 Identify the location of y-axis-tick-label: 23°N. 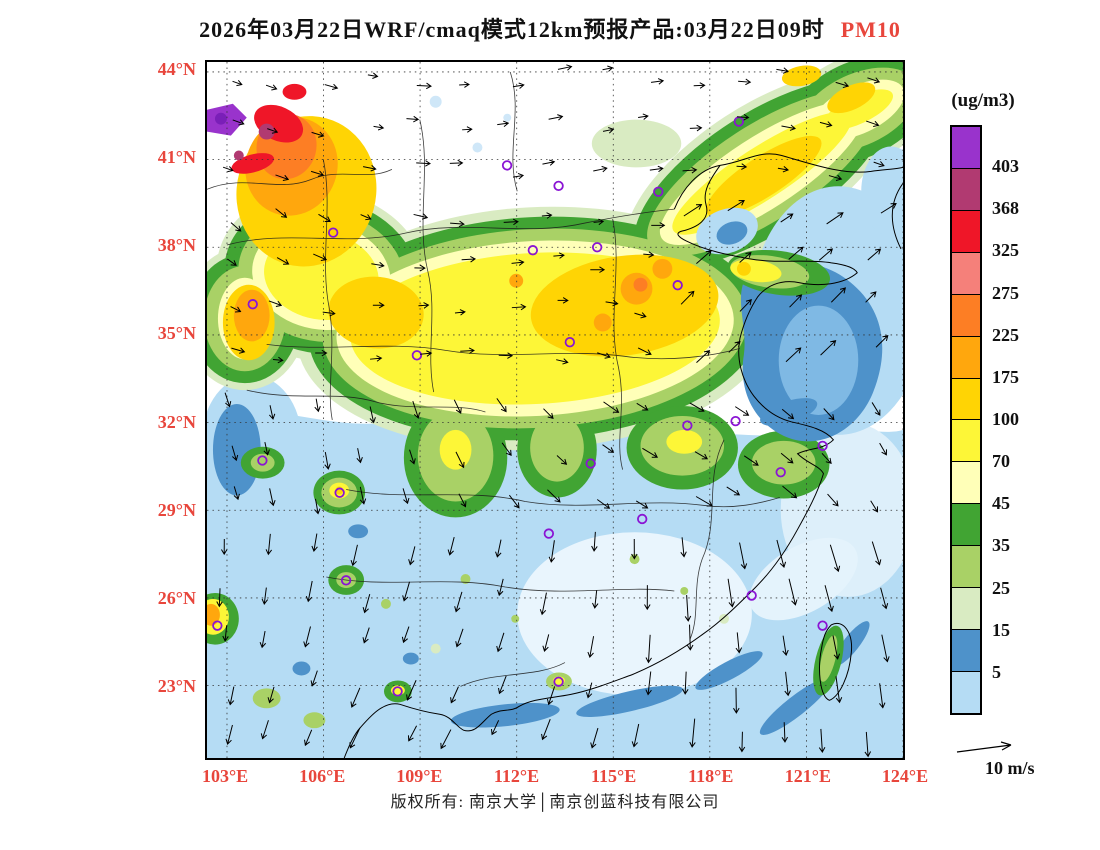
(176, 686).